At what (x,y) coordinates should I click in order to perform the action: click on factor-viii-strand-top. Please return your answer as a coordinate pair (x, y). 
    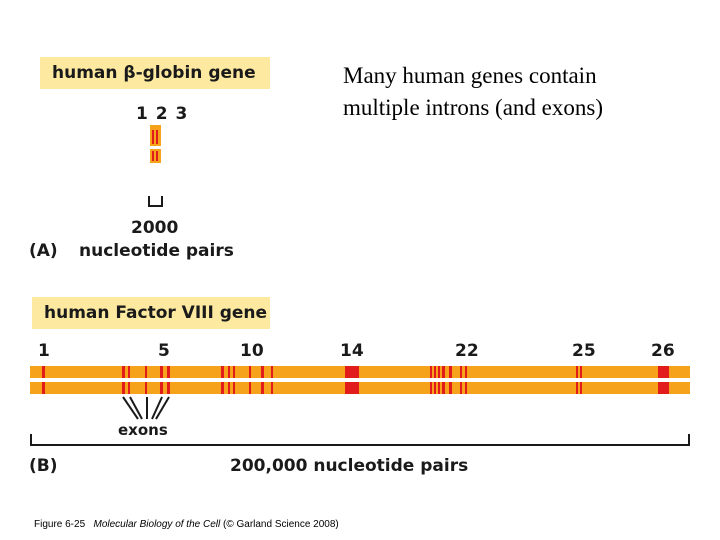
    Looking at the image, I should click on (360, 372).